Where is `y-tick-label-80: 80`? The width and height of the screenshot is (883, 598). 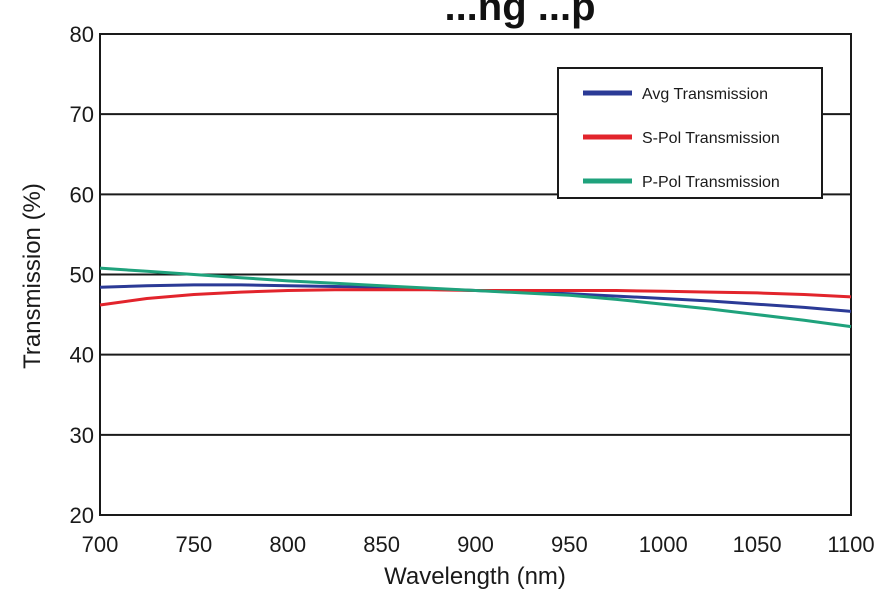
y-tick-label-80: 80 is located at coordinates (82, 34).